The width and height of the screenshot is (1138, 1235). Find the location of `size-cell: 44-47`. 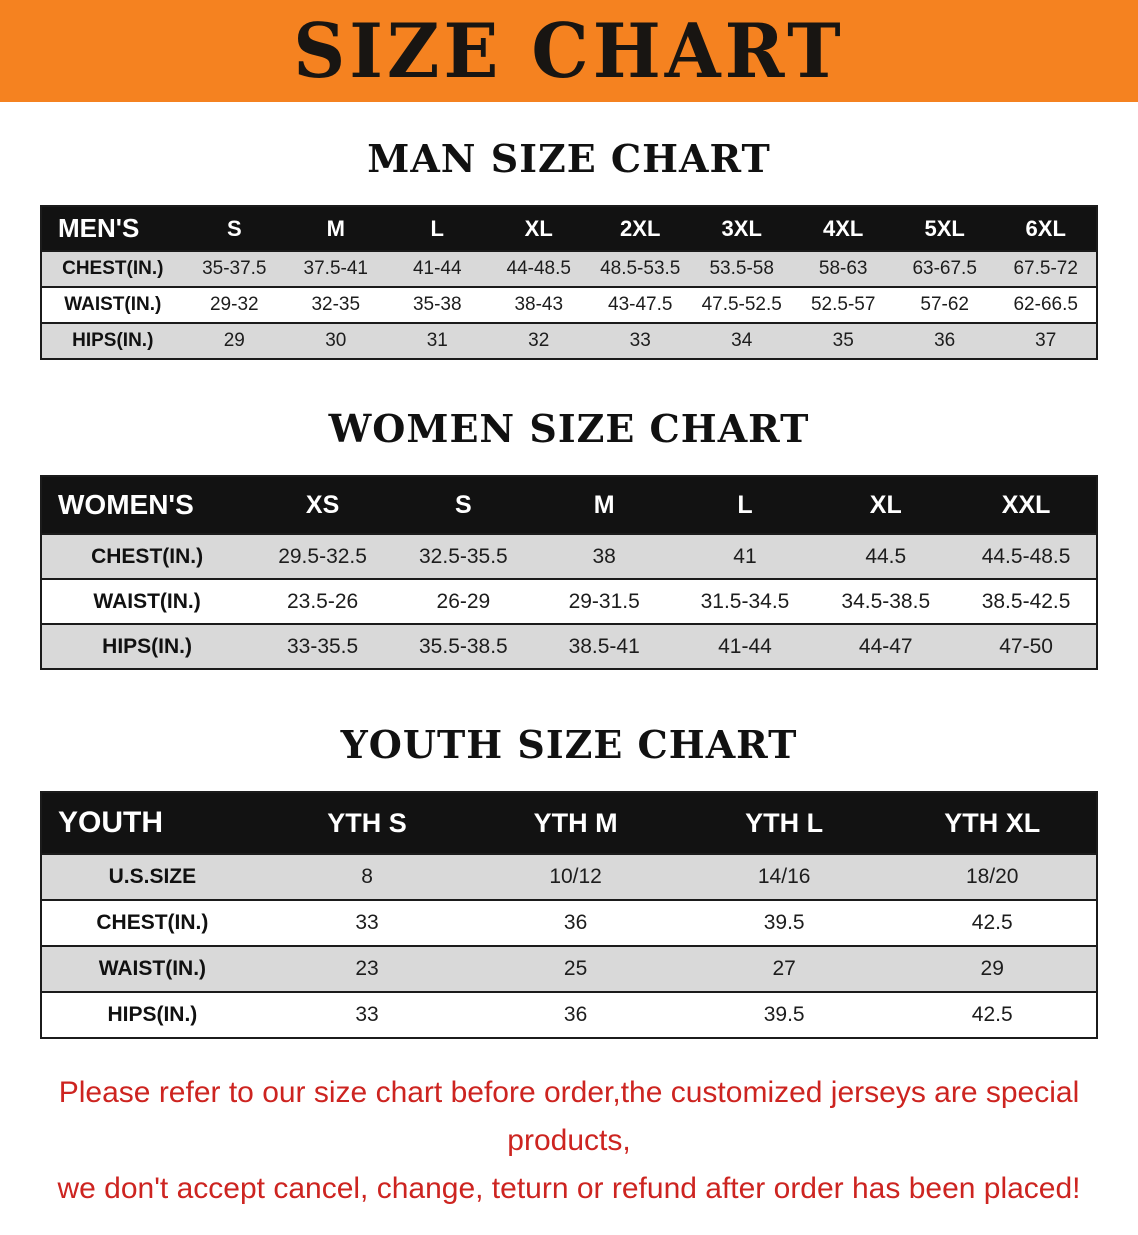

size-cell: 44-47 is located at coordinates (885, 646).